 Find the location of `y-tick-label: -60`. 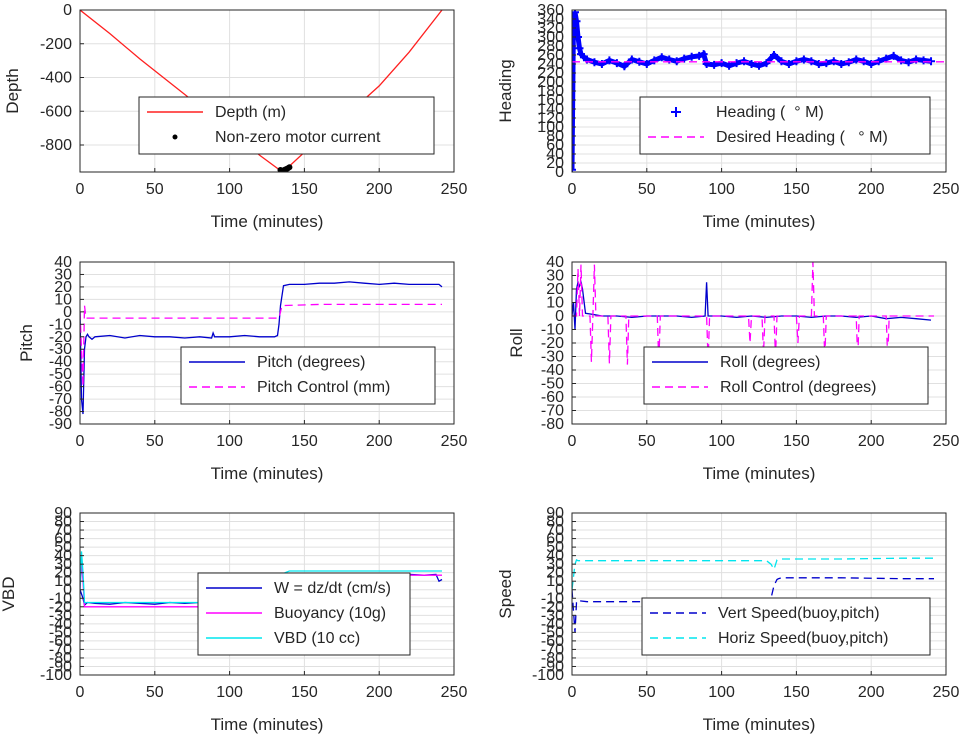

y-tick-label: -60 is located at coordinates (60, 641).